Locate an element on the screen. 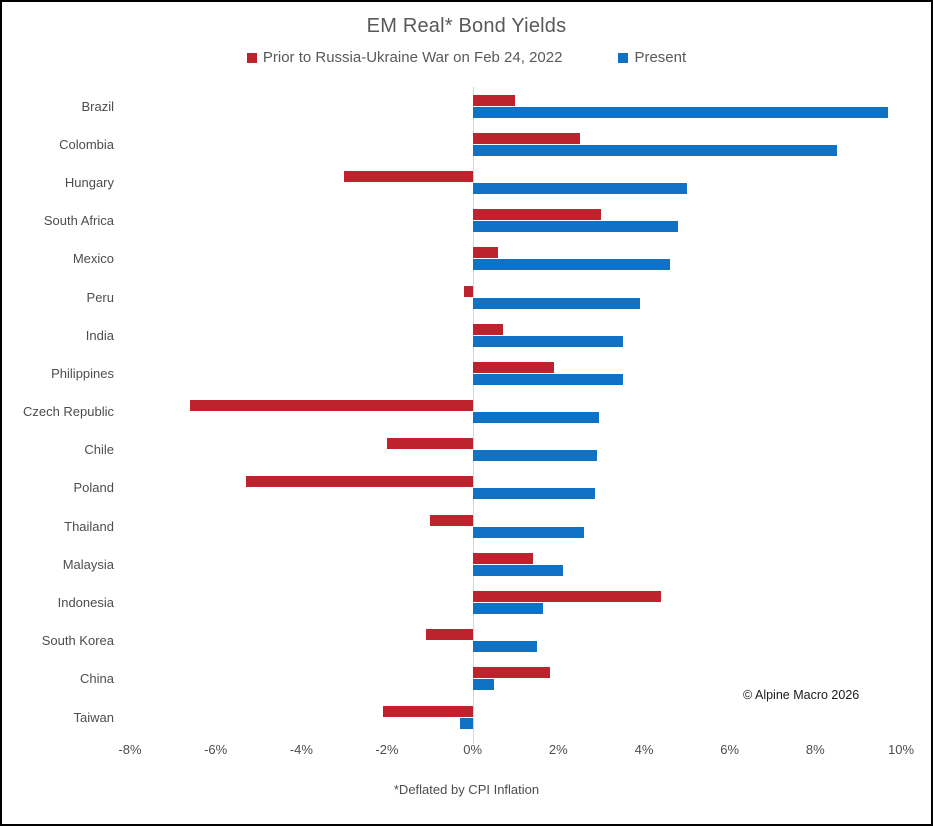 Image resolution: width=933 pixels, height=826 pixels. present-bar-south-africa is located at coordinates (575, 227).